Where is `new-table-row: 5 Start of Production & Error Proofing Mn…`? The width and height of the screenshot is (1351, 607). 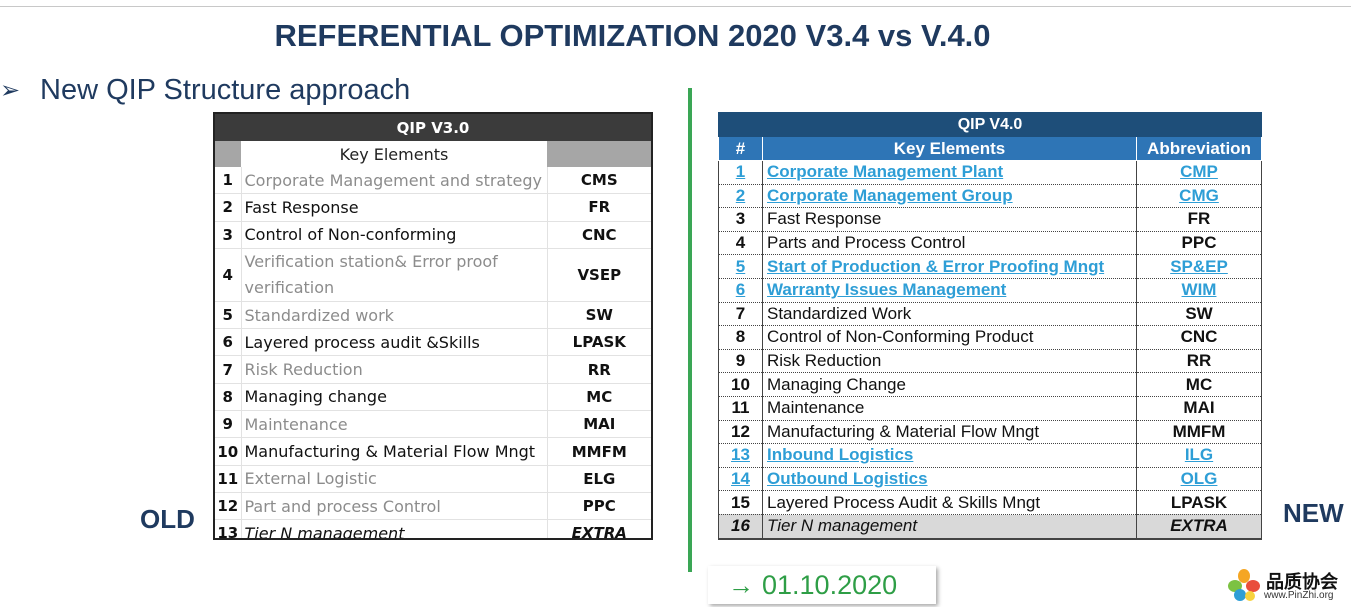 new-table-row: 5 Start of Production & Error Proofing Mn… is located at coordinates (990, 266).